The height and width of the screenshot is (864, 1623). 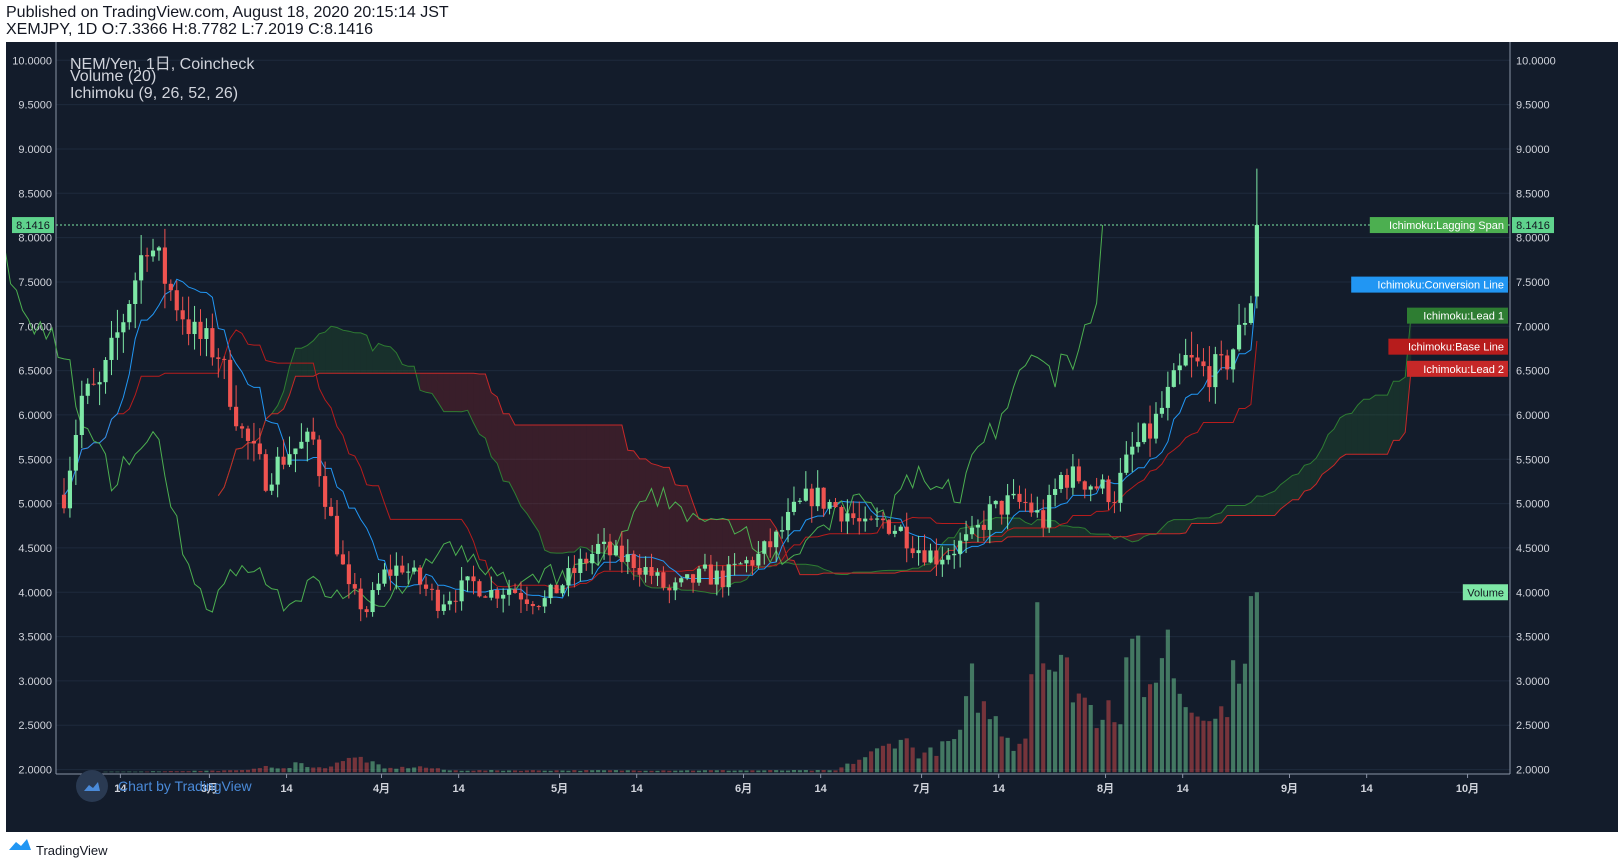 What do you see at coordinates (35, 771) in the screenshot?
I see `y-tick-label-left: 2.0000` at bounding box center [35, 771].